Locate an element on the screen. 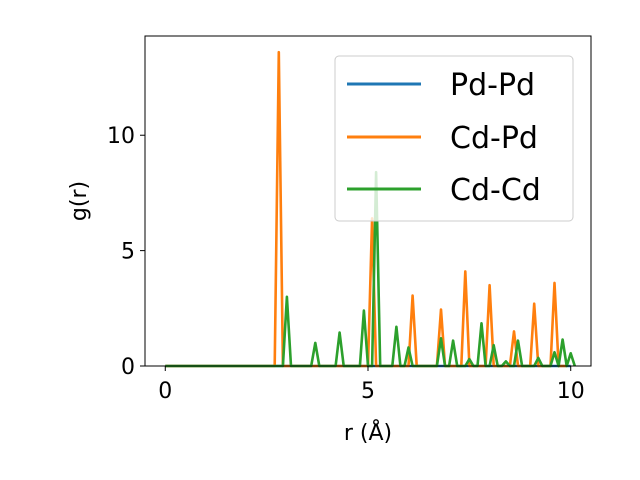  legend: Pd-Pd Cd-Pd Cd-Cd is located at coordinates (454, 138).